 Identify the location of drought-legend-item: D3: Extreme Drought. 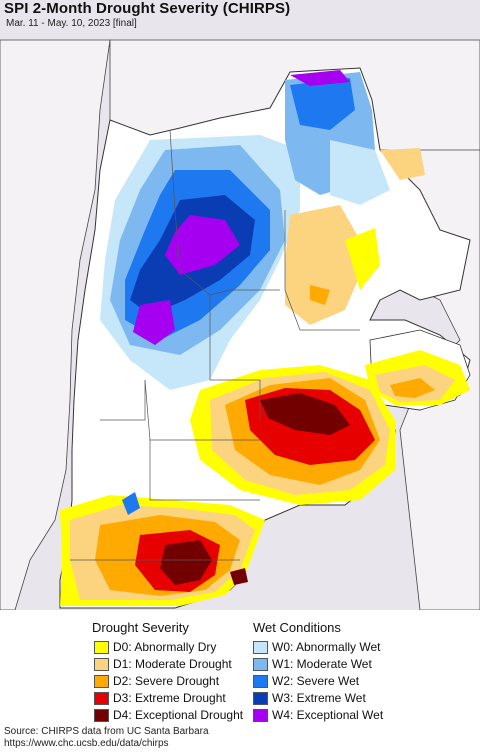
(160, 698).